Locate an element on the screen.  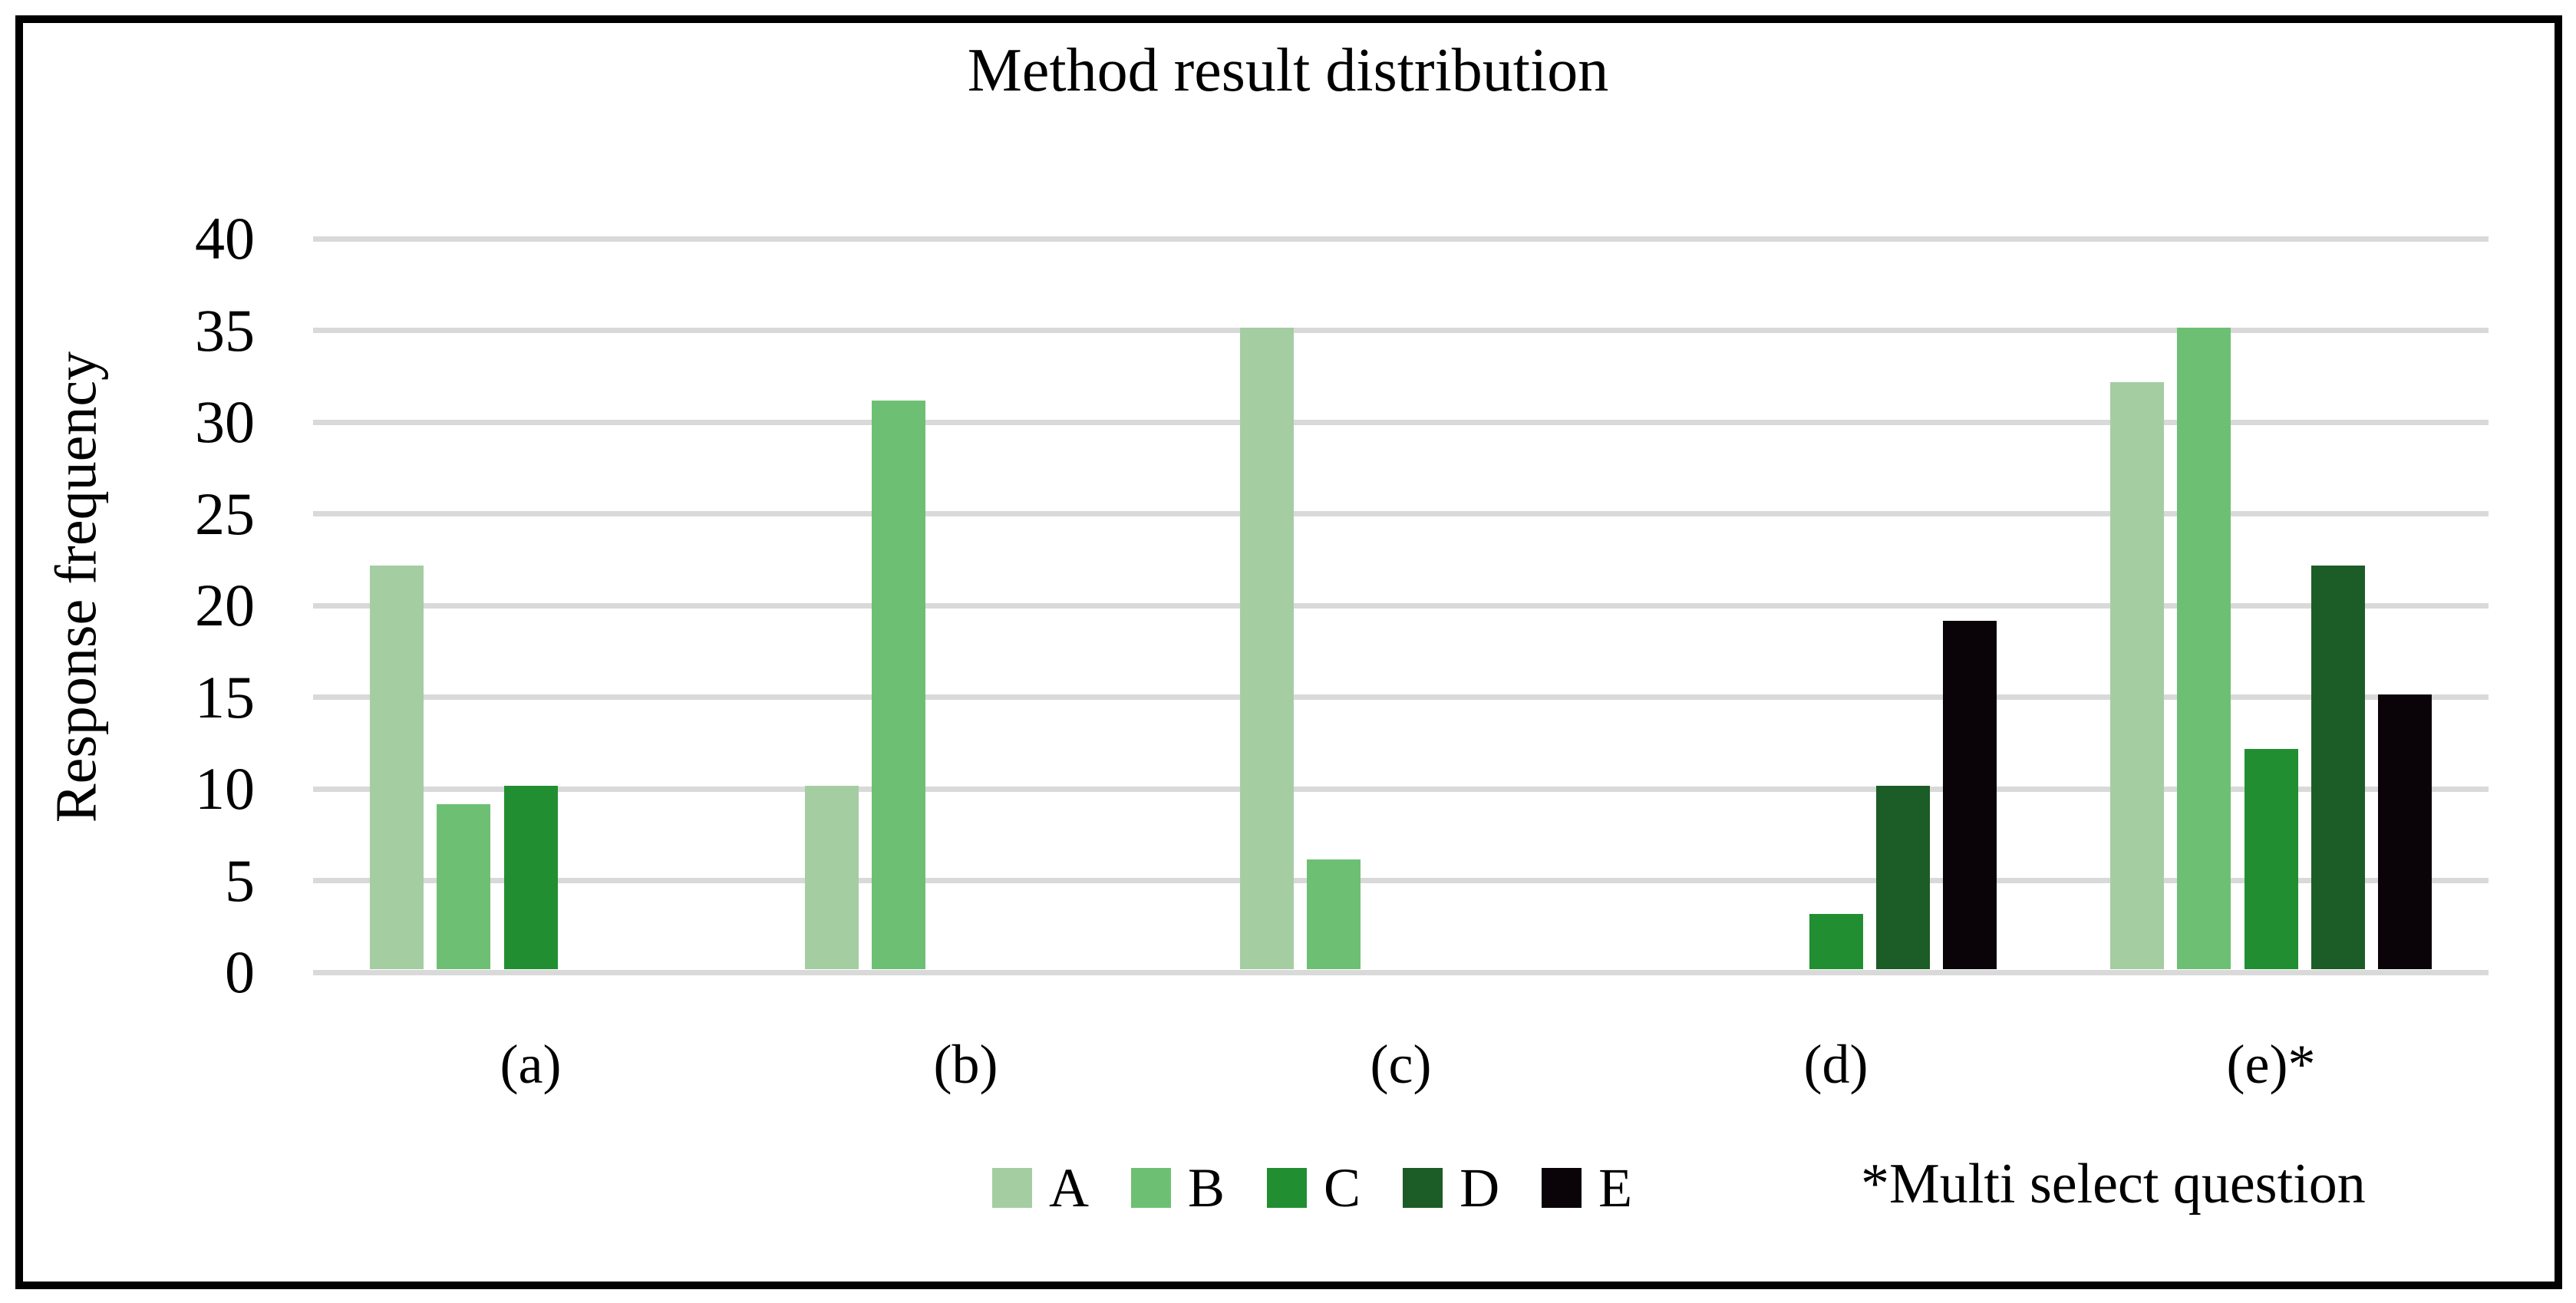
y-tick-label-20: 20 is located at coordinates (225, 605).